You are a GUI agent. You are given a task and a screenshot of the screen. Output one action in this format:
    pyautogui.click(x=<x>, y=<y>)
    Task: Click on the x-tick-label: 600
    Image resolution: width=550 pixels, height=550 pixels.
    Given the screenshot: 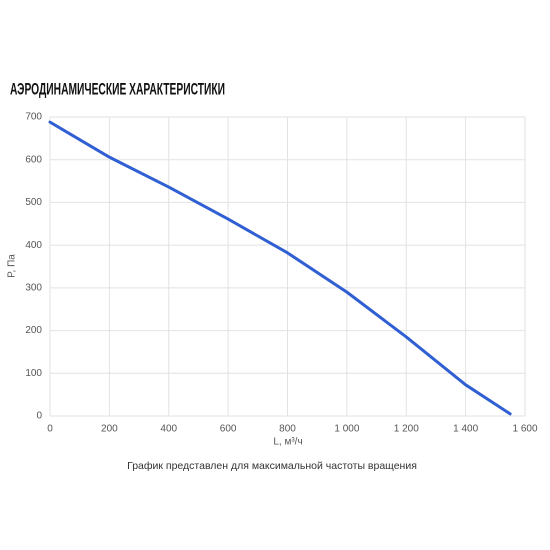 What is the action you would take?
    pyautogui.click(x=228, y=429)
    